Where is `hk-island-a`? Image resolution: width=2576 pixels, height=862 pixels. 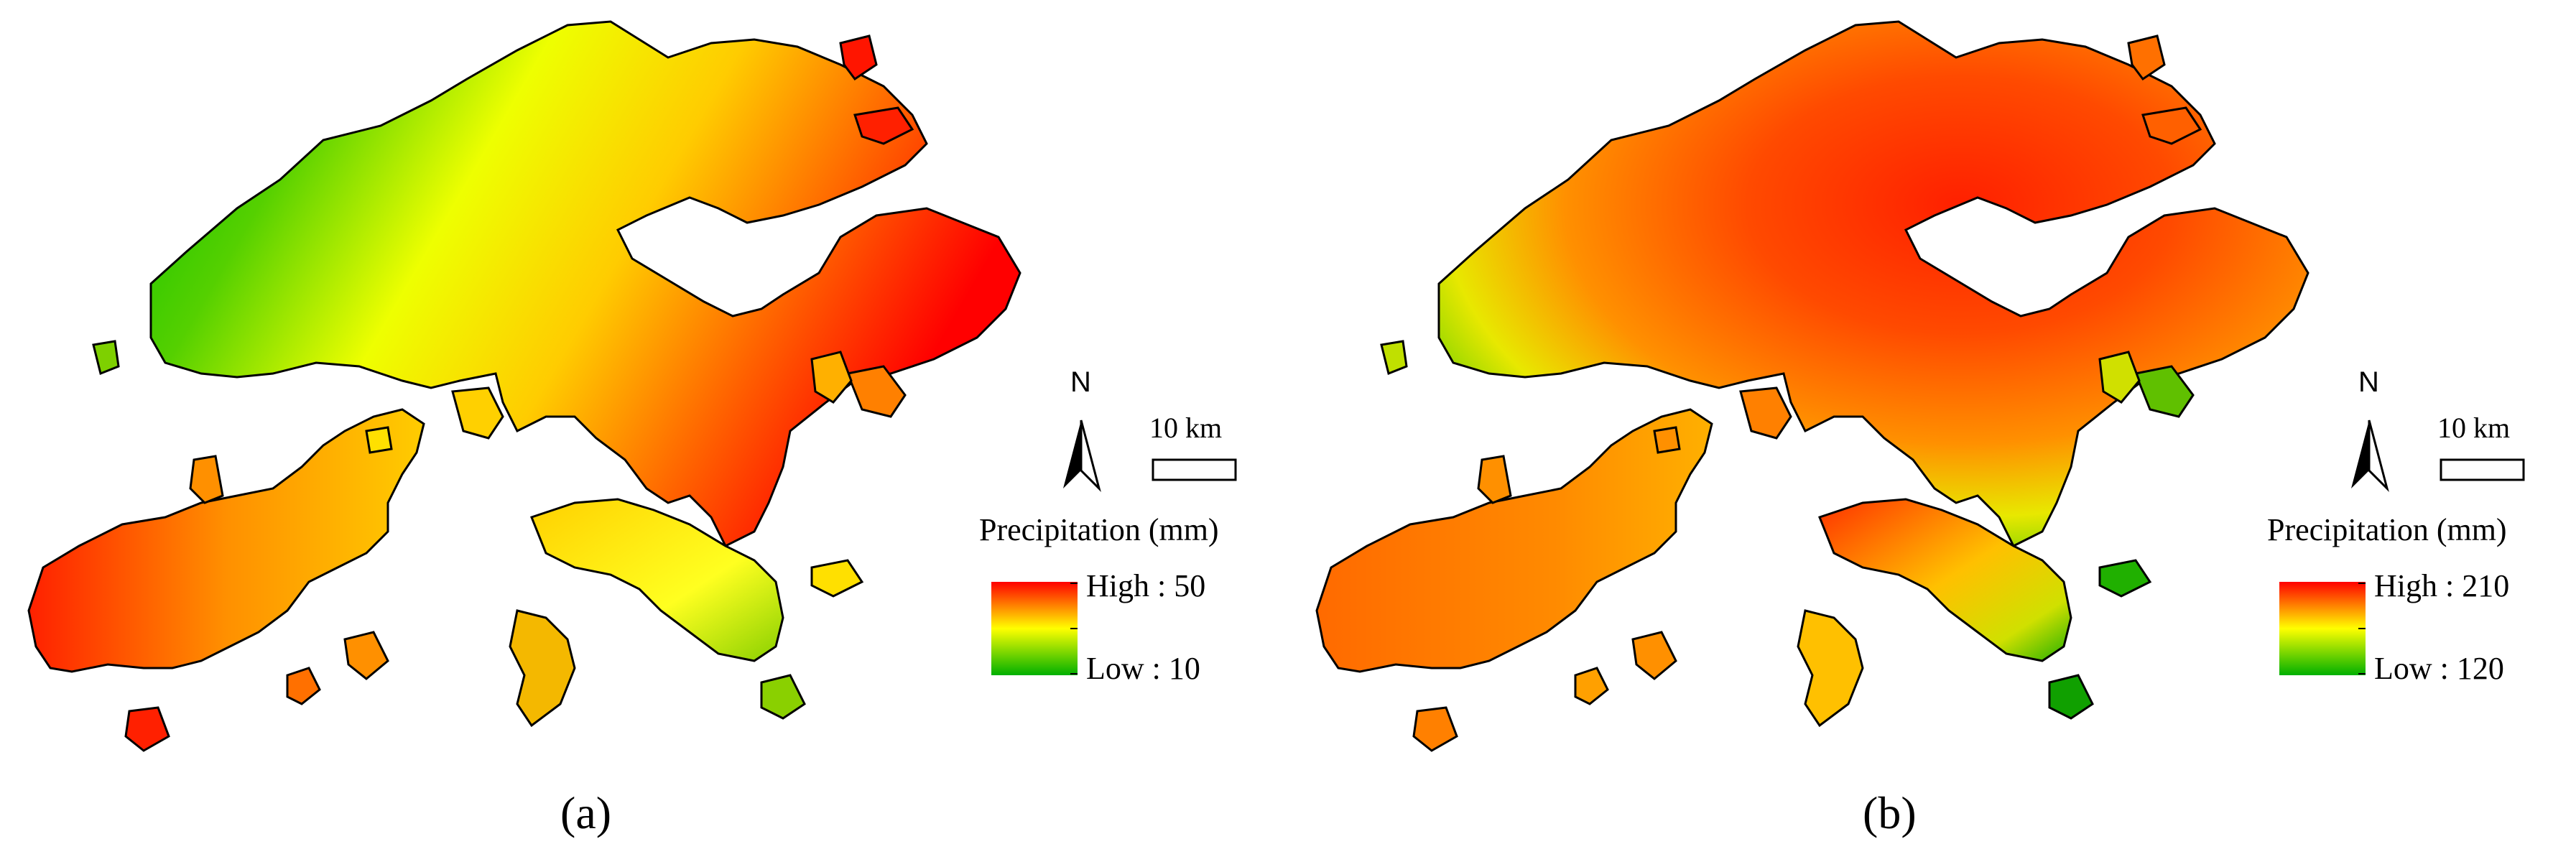
hk-island-a is located at coordinates (657, 580).